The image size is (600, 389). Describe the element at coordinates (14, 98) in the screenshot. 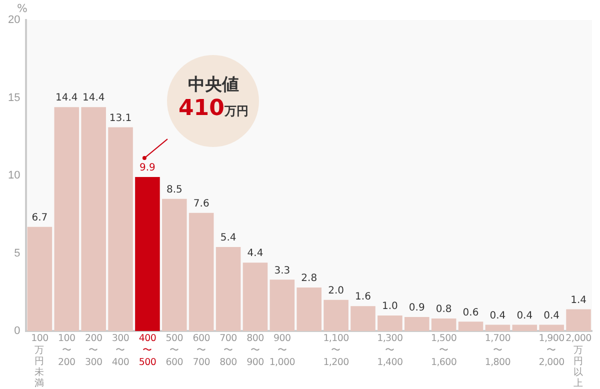

I see `y-tick-label: 15` at that location.